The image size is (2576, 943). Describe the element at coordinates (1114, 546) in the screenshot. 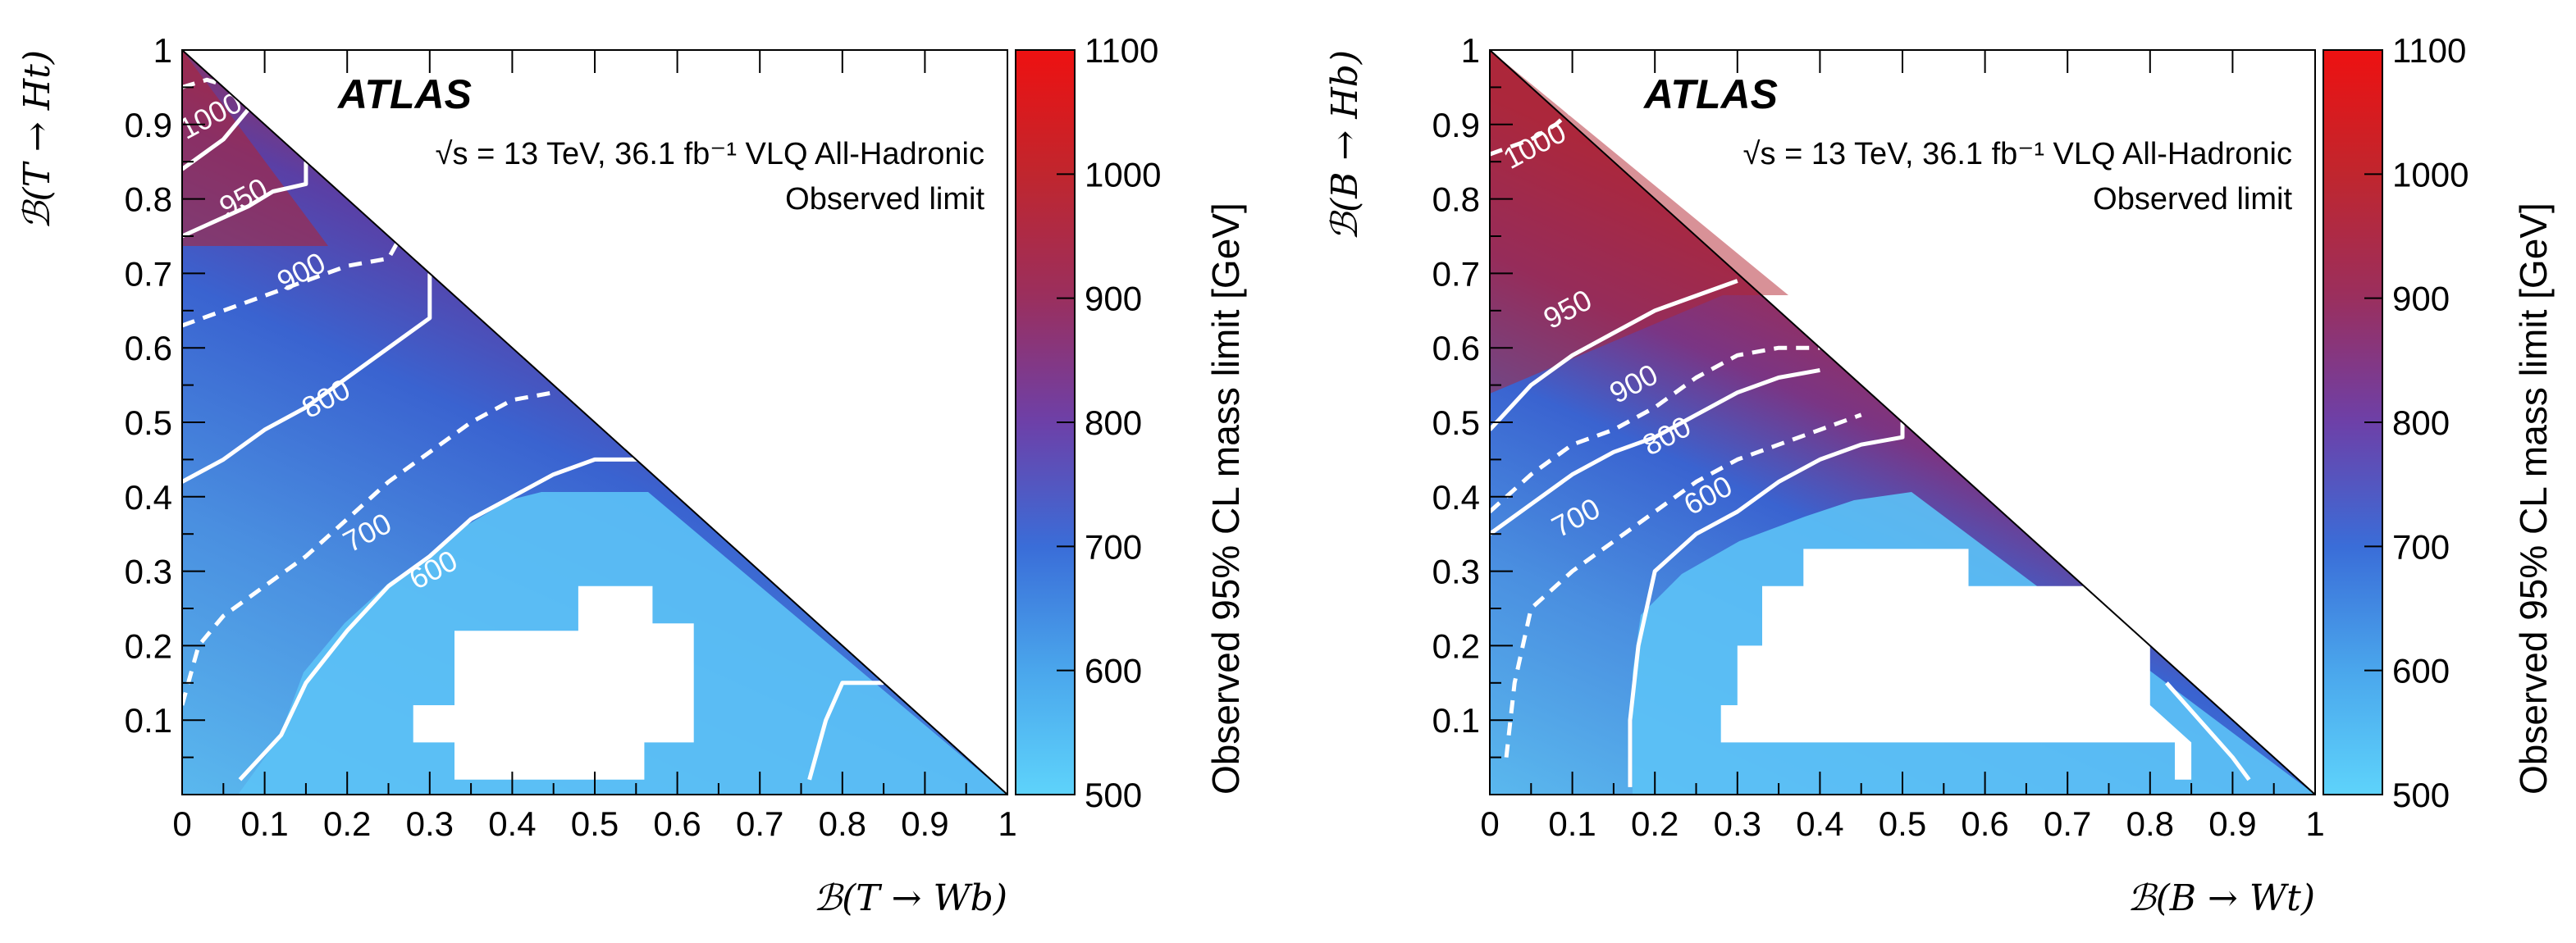

I see `left-cb-tick-label-2: 700` at that location.